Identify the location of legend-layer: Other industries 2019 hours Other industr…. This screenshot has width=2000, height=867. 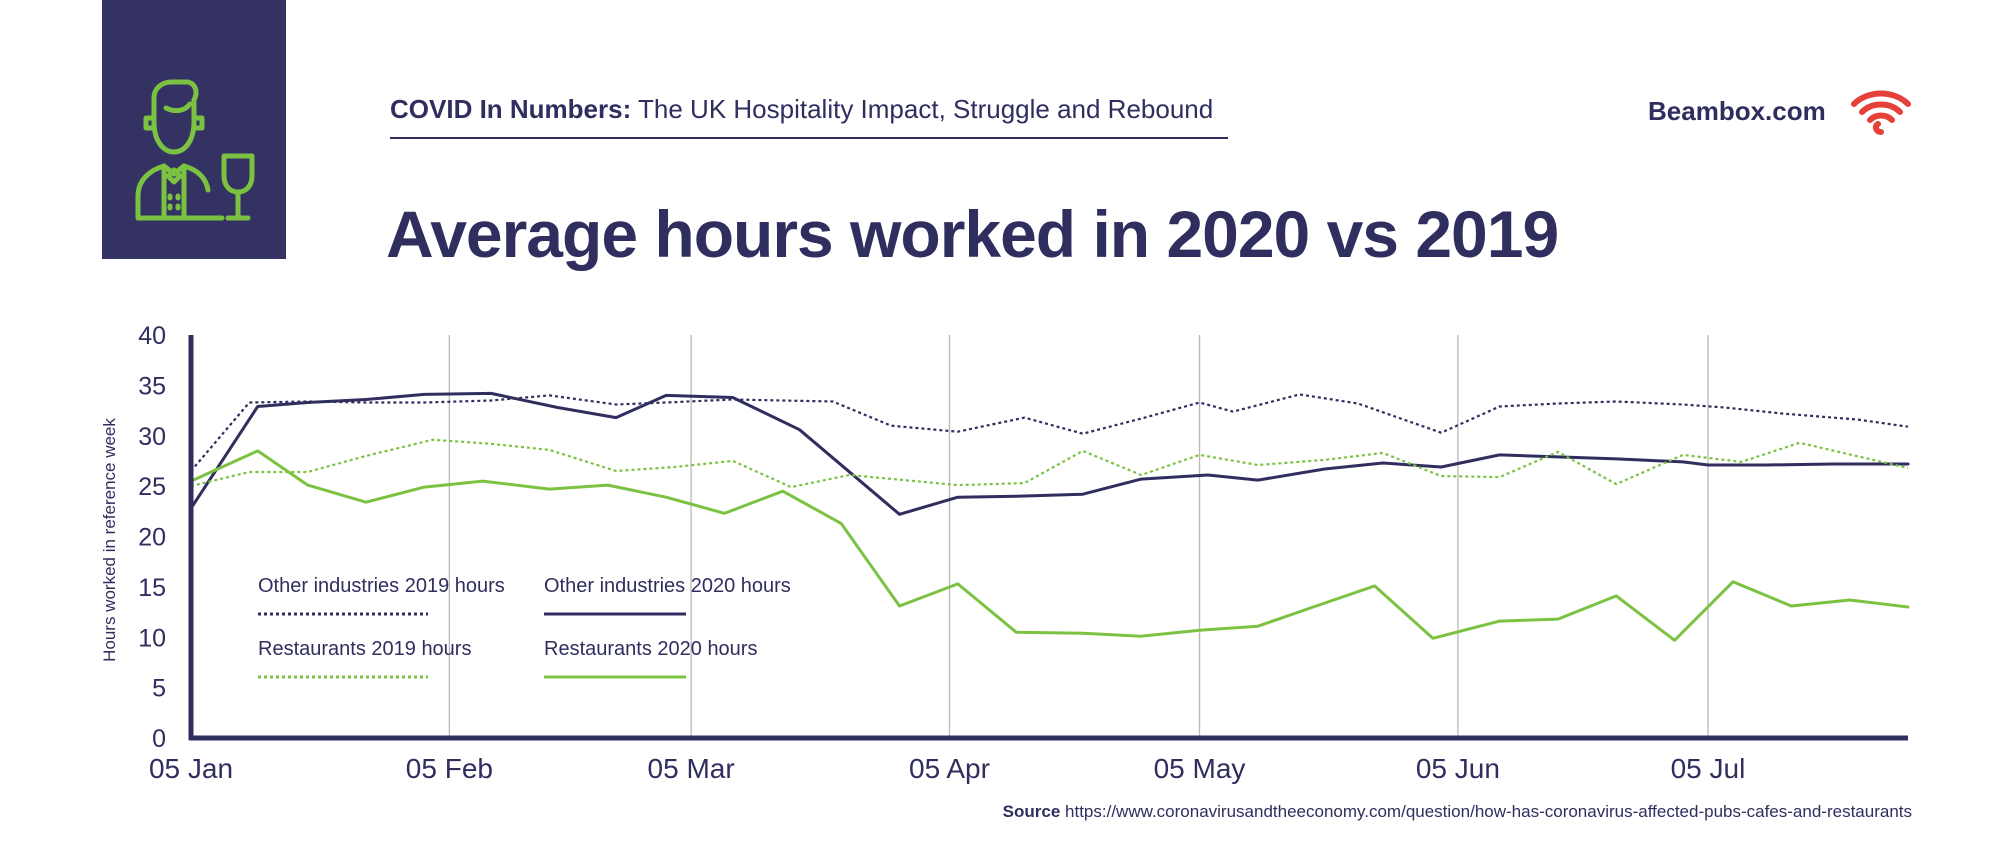
(524, 627).